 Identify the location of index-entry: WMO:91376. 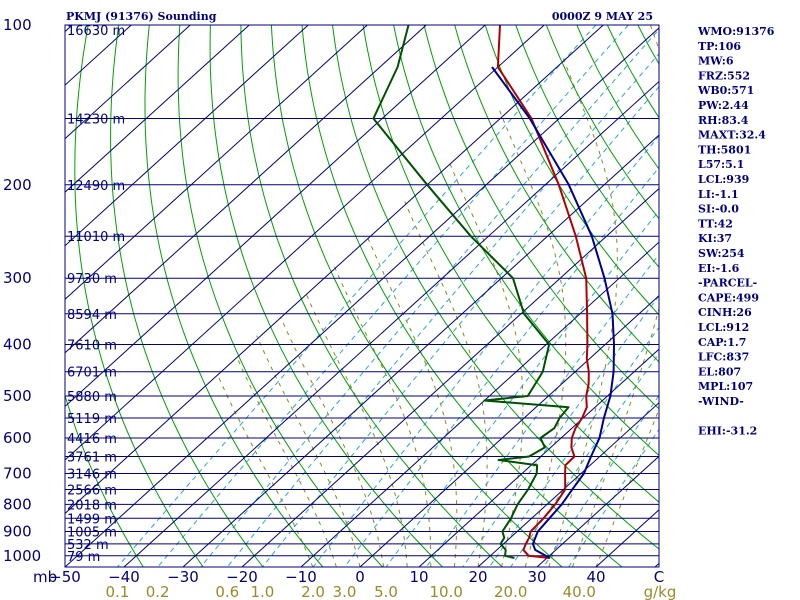
(736, 31).